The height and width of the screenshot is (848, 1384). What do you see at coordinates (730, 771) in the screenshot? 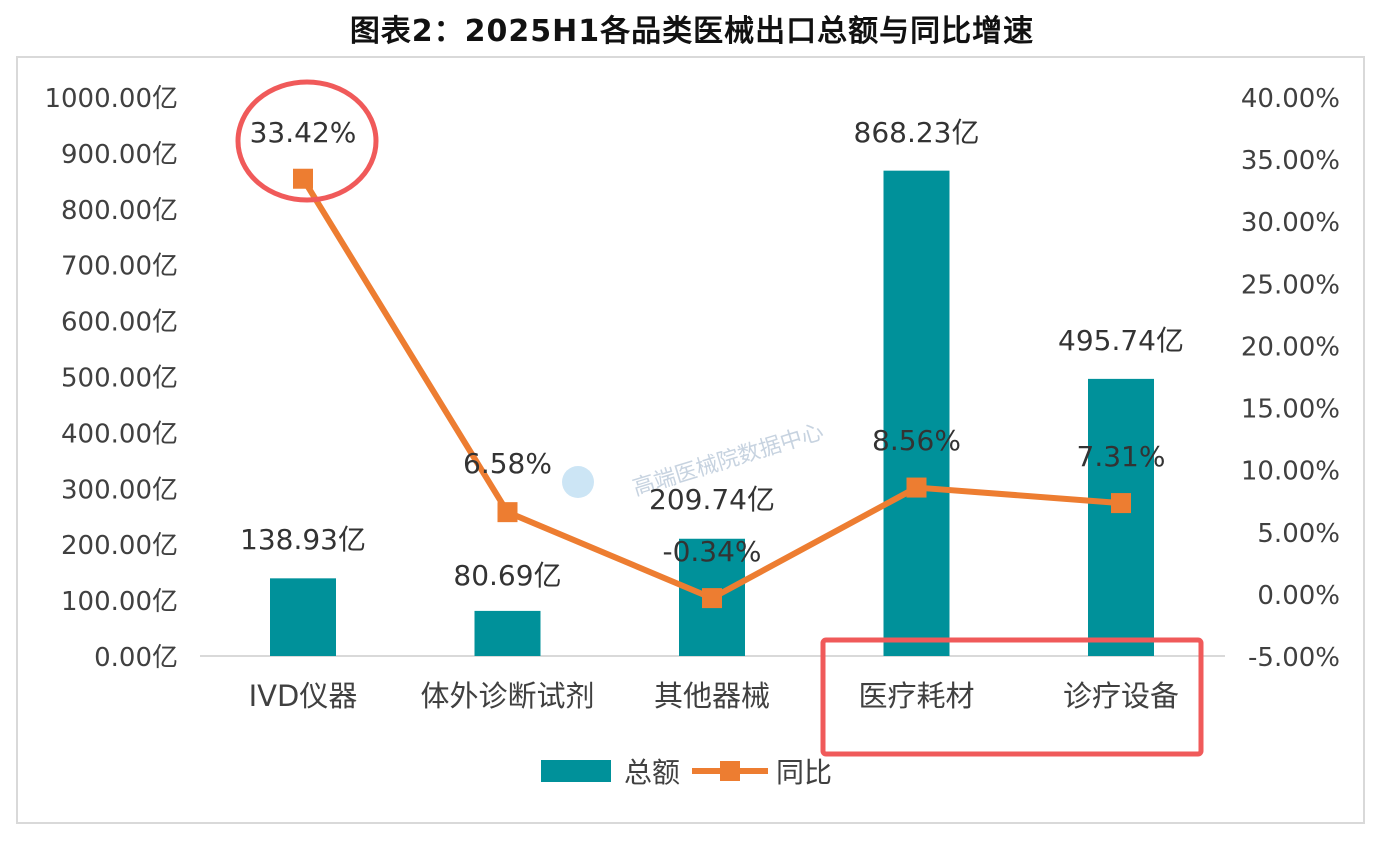
I see `legend-swatch-yoy-marker` at bounding box center [730, 771].